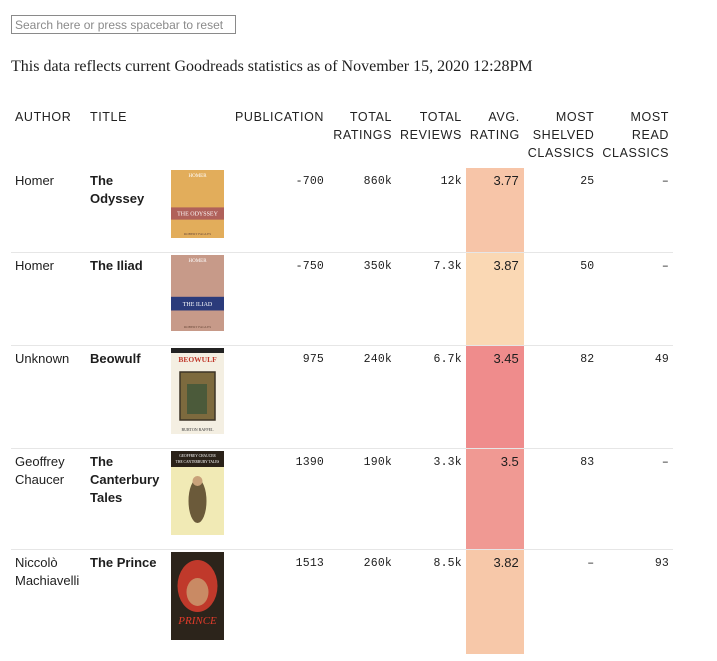 The image size is (717, 661). I want to click on search-input, so click(123, 24).